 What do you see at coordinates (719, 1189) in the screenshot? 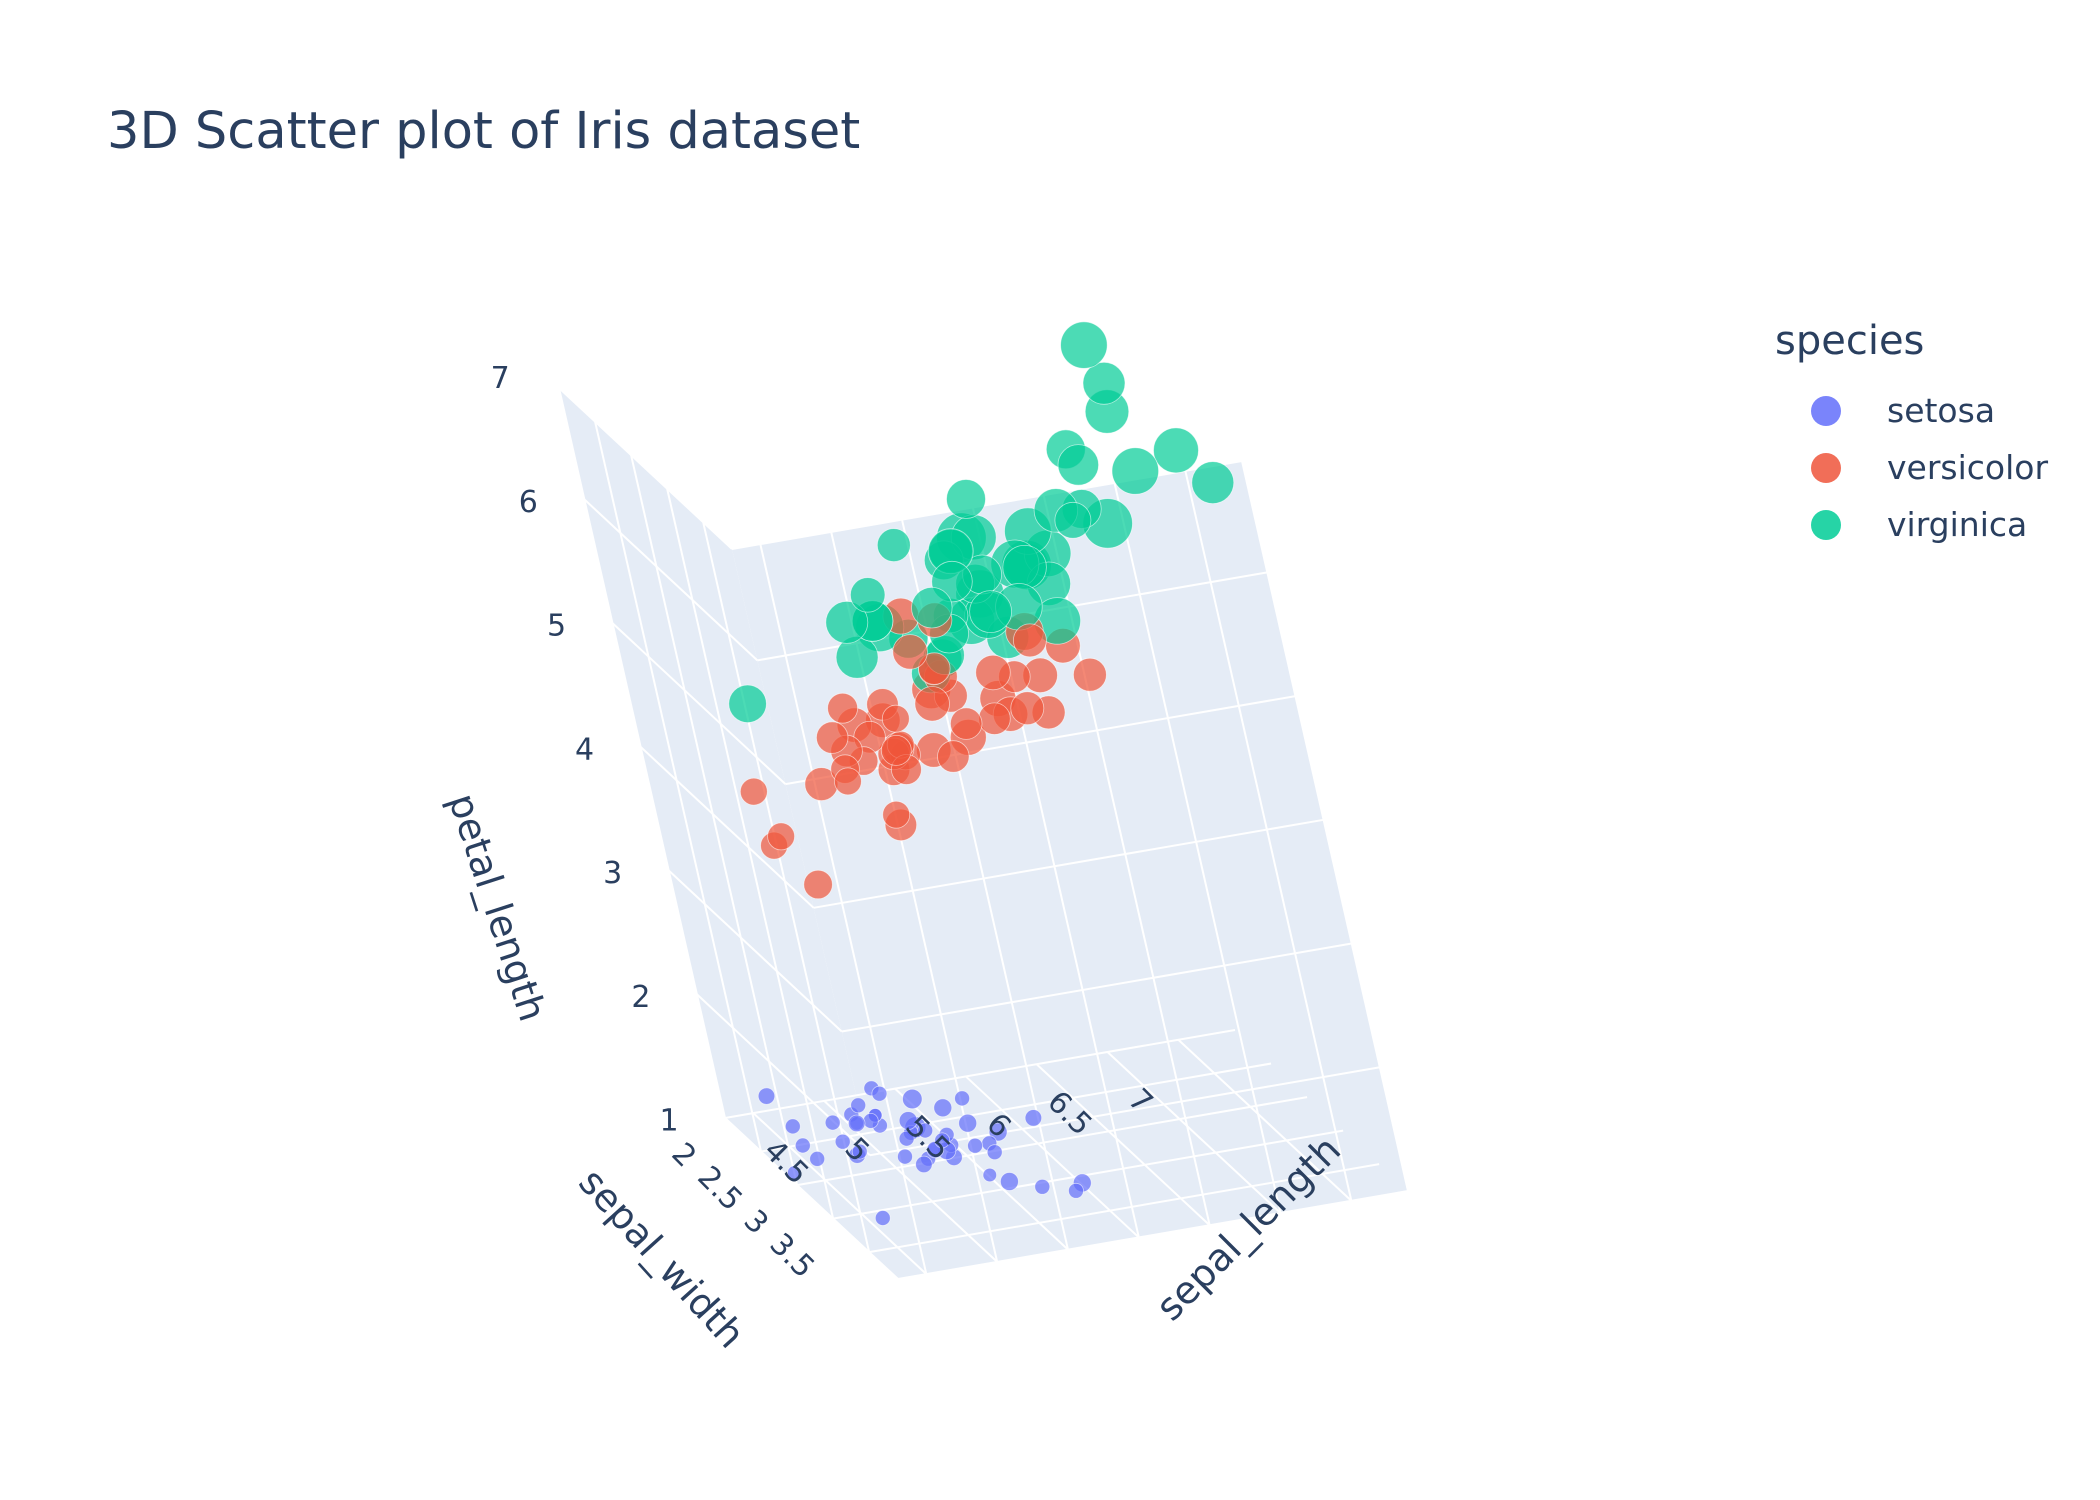
I see `y-tick-label: 2.5` at bounding box center [719, 1189].